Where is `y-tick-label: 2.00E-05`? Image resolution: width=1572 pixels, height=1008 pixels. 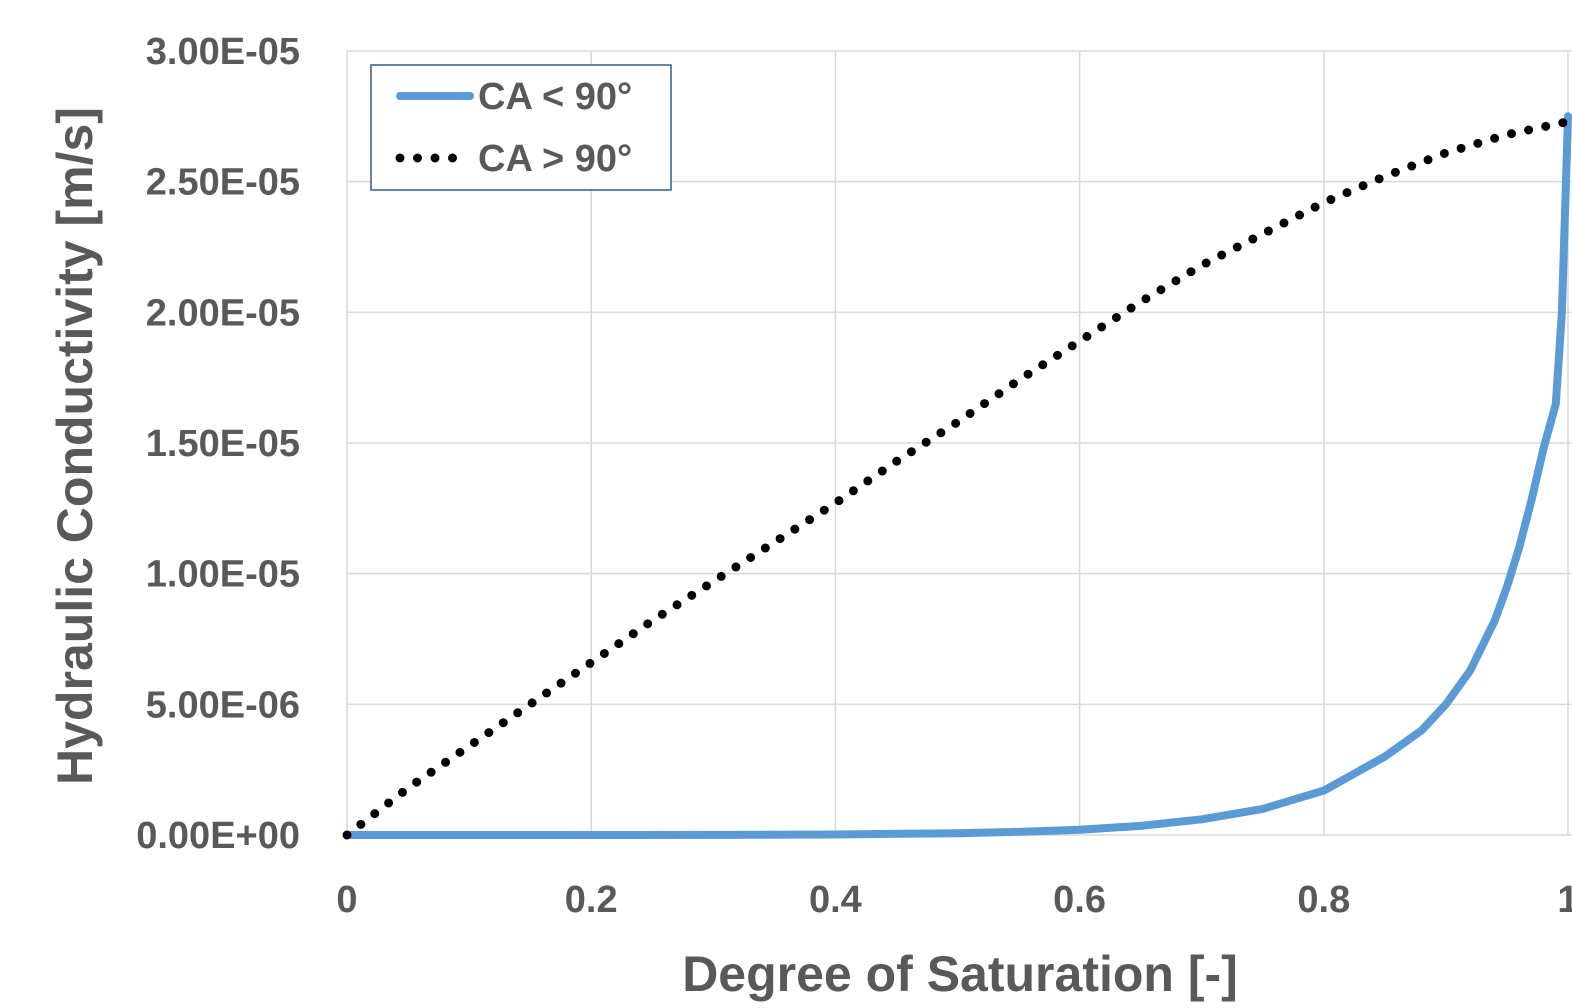 y-tick-label: 2.00E-05 is located at coordinates (223, 313).